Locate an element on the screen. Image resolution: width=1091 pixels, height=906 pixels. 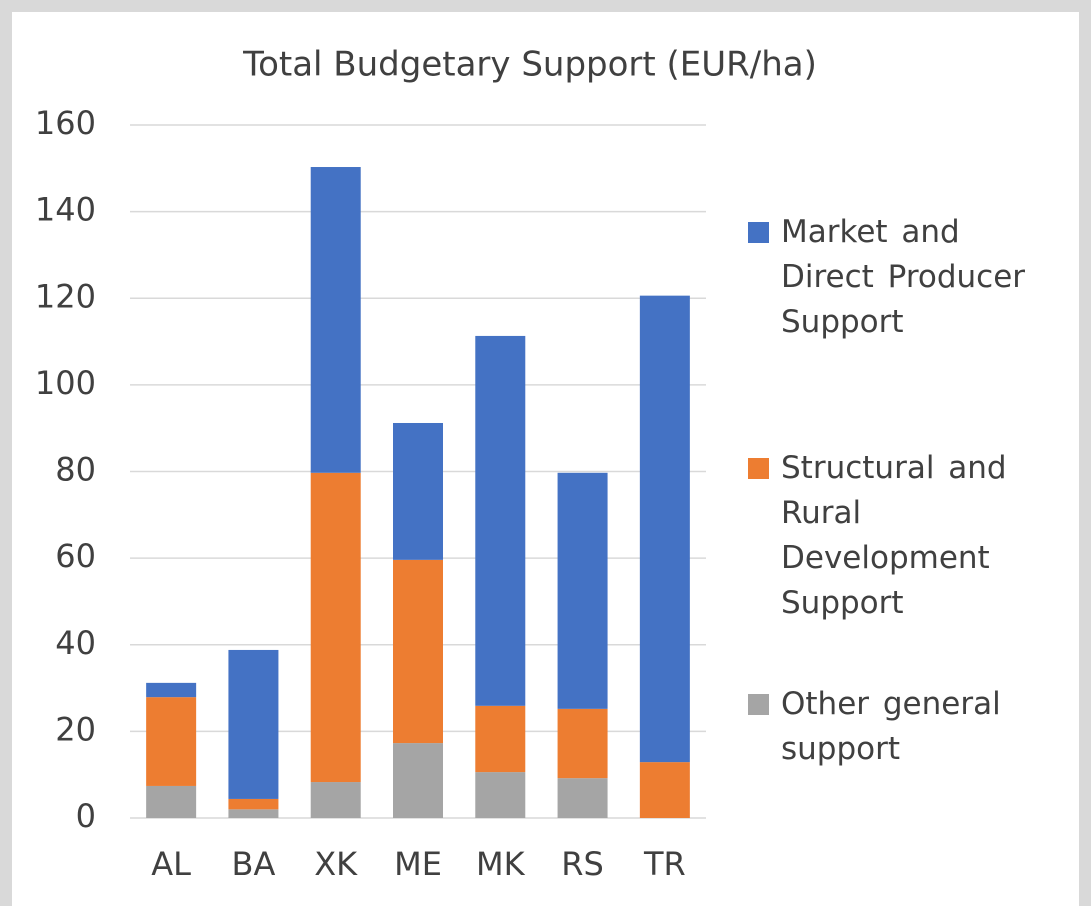
y-tick-label: 120 is located at coordinates (65, 296).